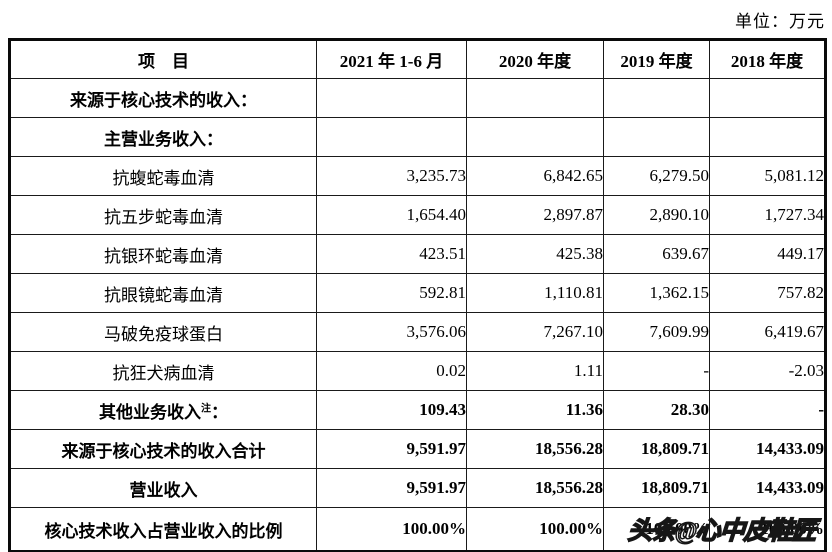 The image size is (832, 552). I want to click on cell-value: 7,609.99, so click(656, 332).